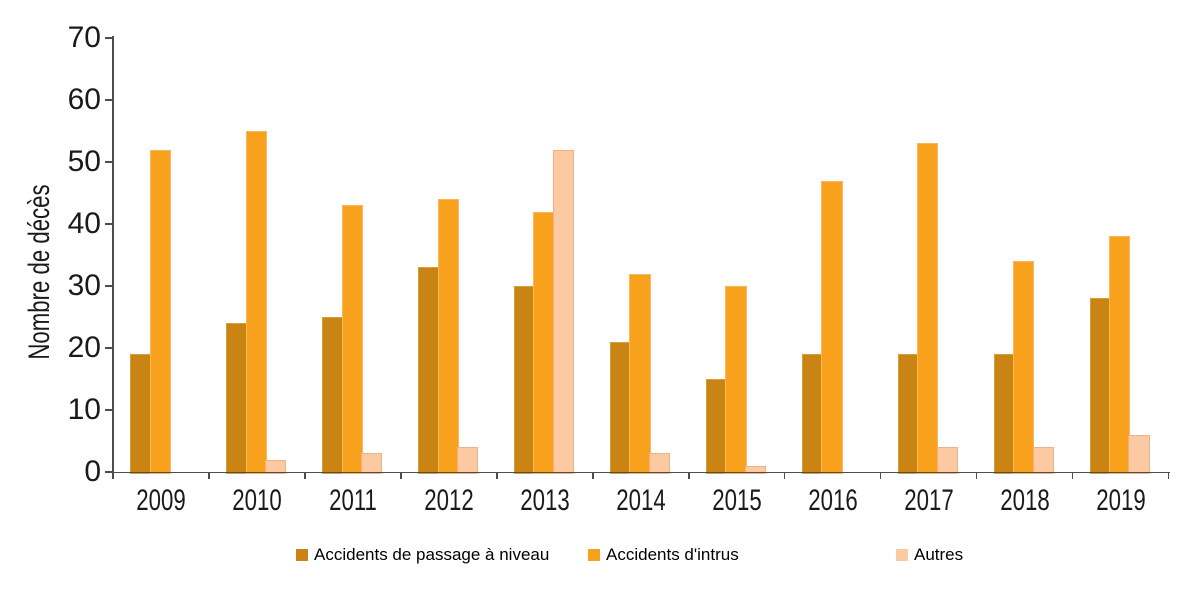  What do you see at coordinates (84, 161) in the screenshot?
I see `y-axis-tick-label: 50` at bounding box center [84, 161].